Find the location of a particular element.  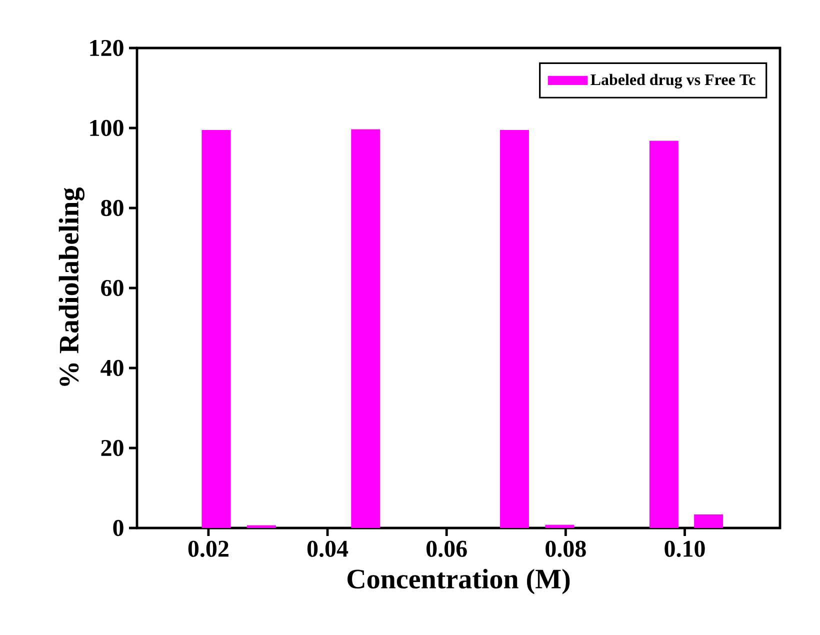

y-tick-label: 20 is located at coordinates (112, 448).